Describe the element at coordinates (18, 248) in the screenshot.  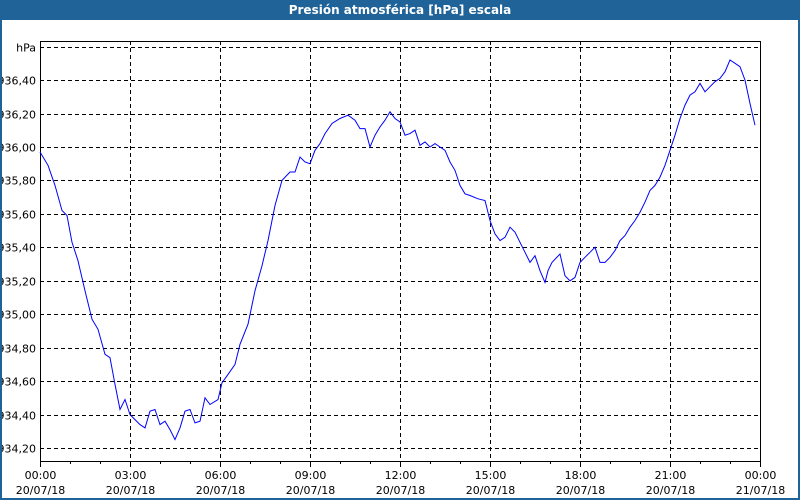
I see `y-tick-label: 935,40` at that location.